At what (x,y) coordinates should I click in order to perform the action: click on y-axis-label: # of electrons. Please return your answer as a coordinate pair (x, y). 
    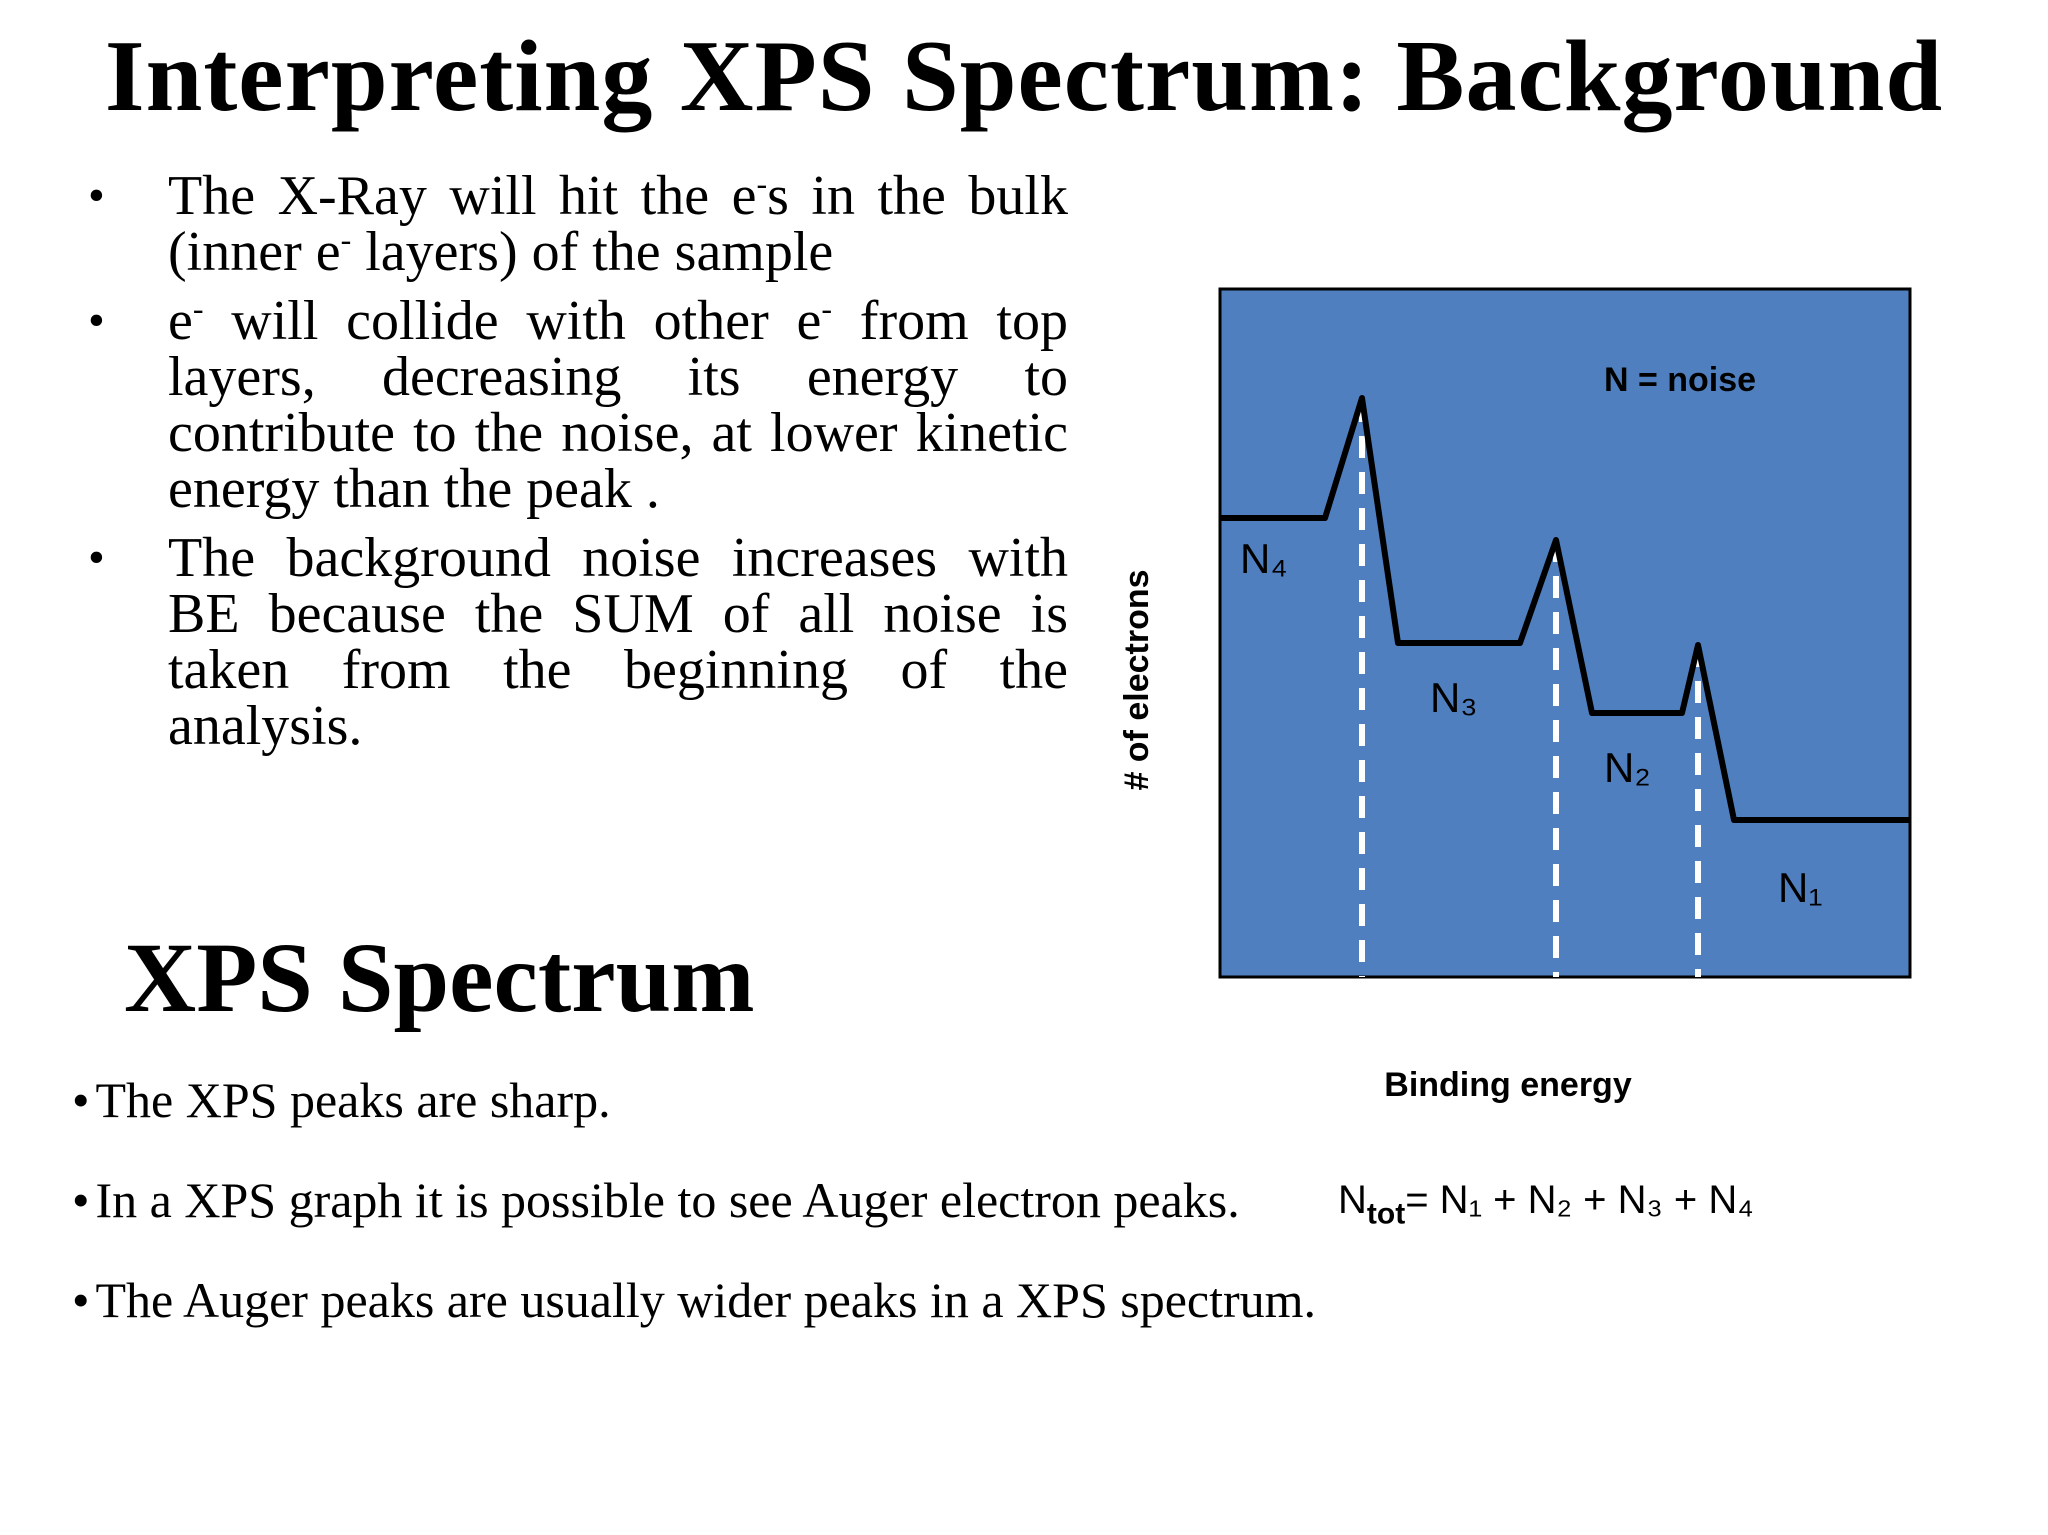
    Looking at the image, I should click on (1137, 679).